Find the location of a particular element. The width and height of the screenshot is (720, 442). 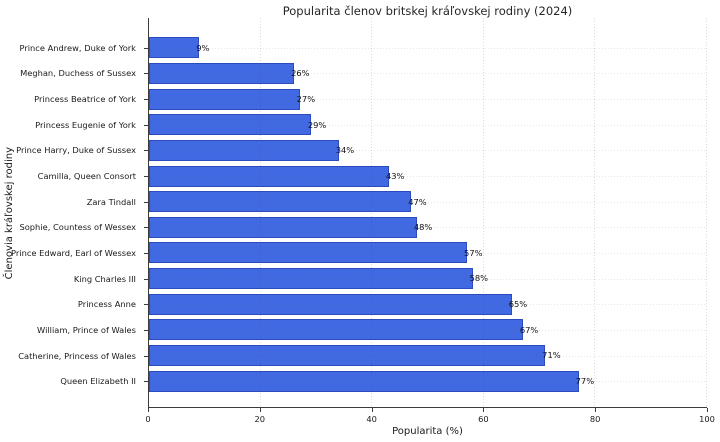

bar-row: 65% is located at coordinates (425, 304).